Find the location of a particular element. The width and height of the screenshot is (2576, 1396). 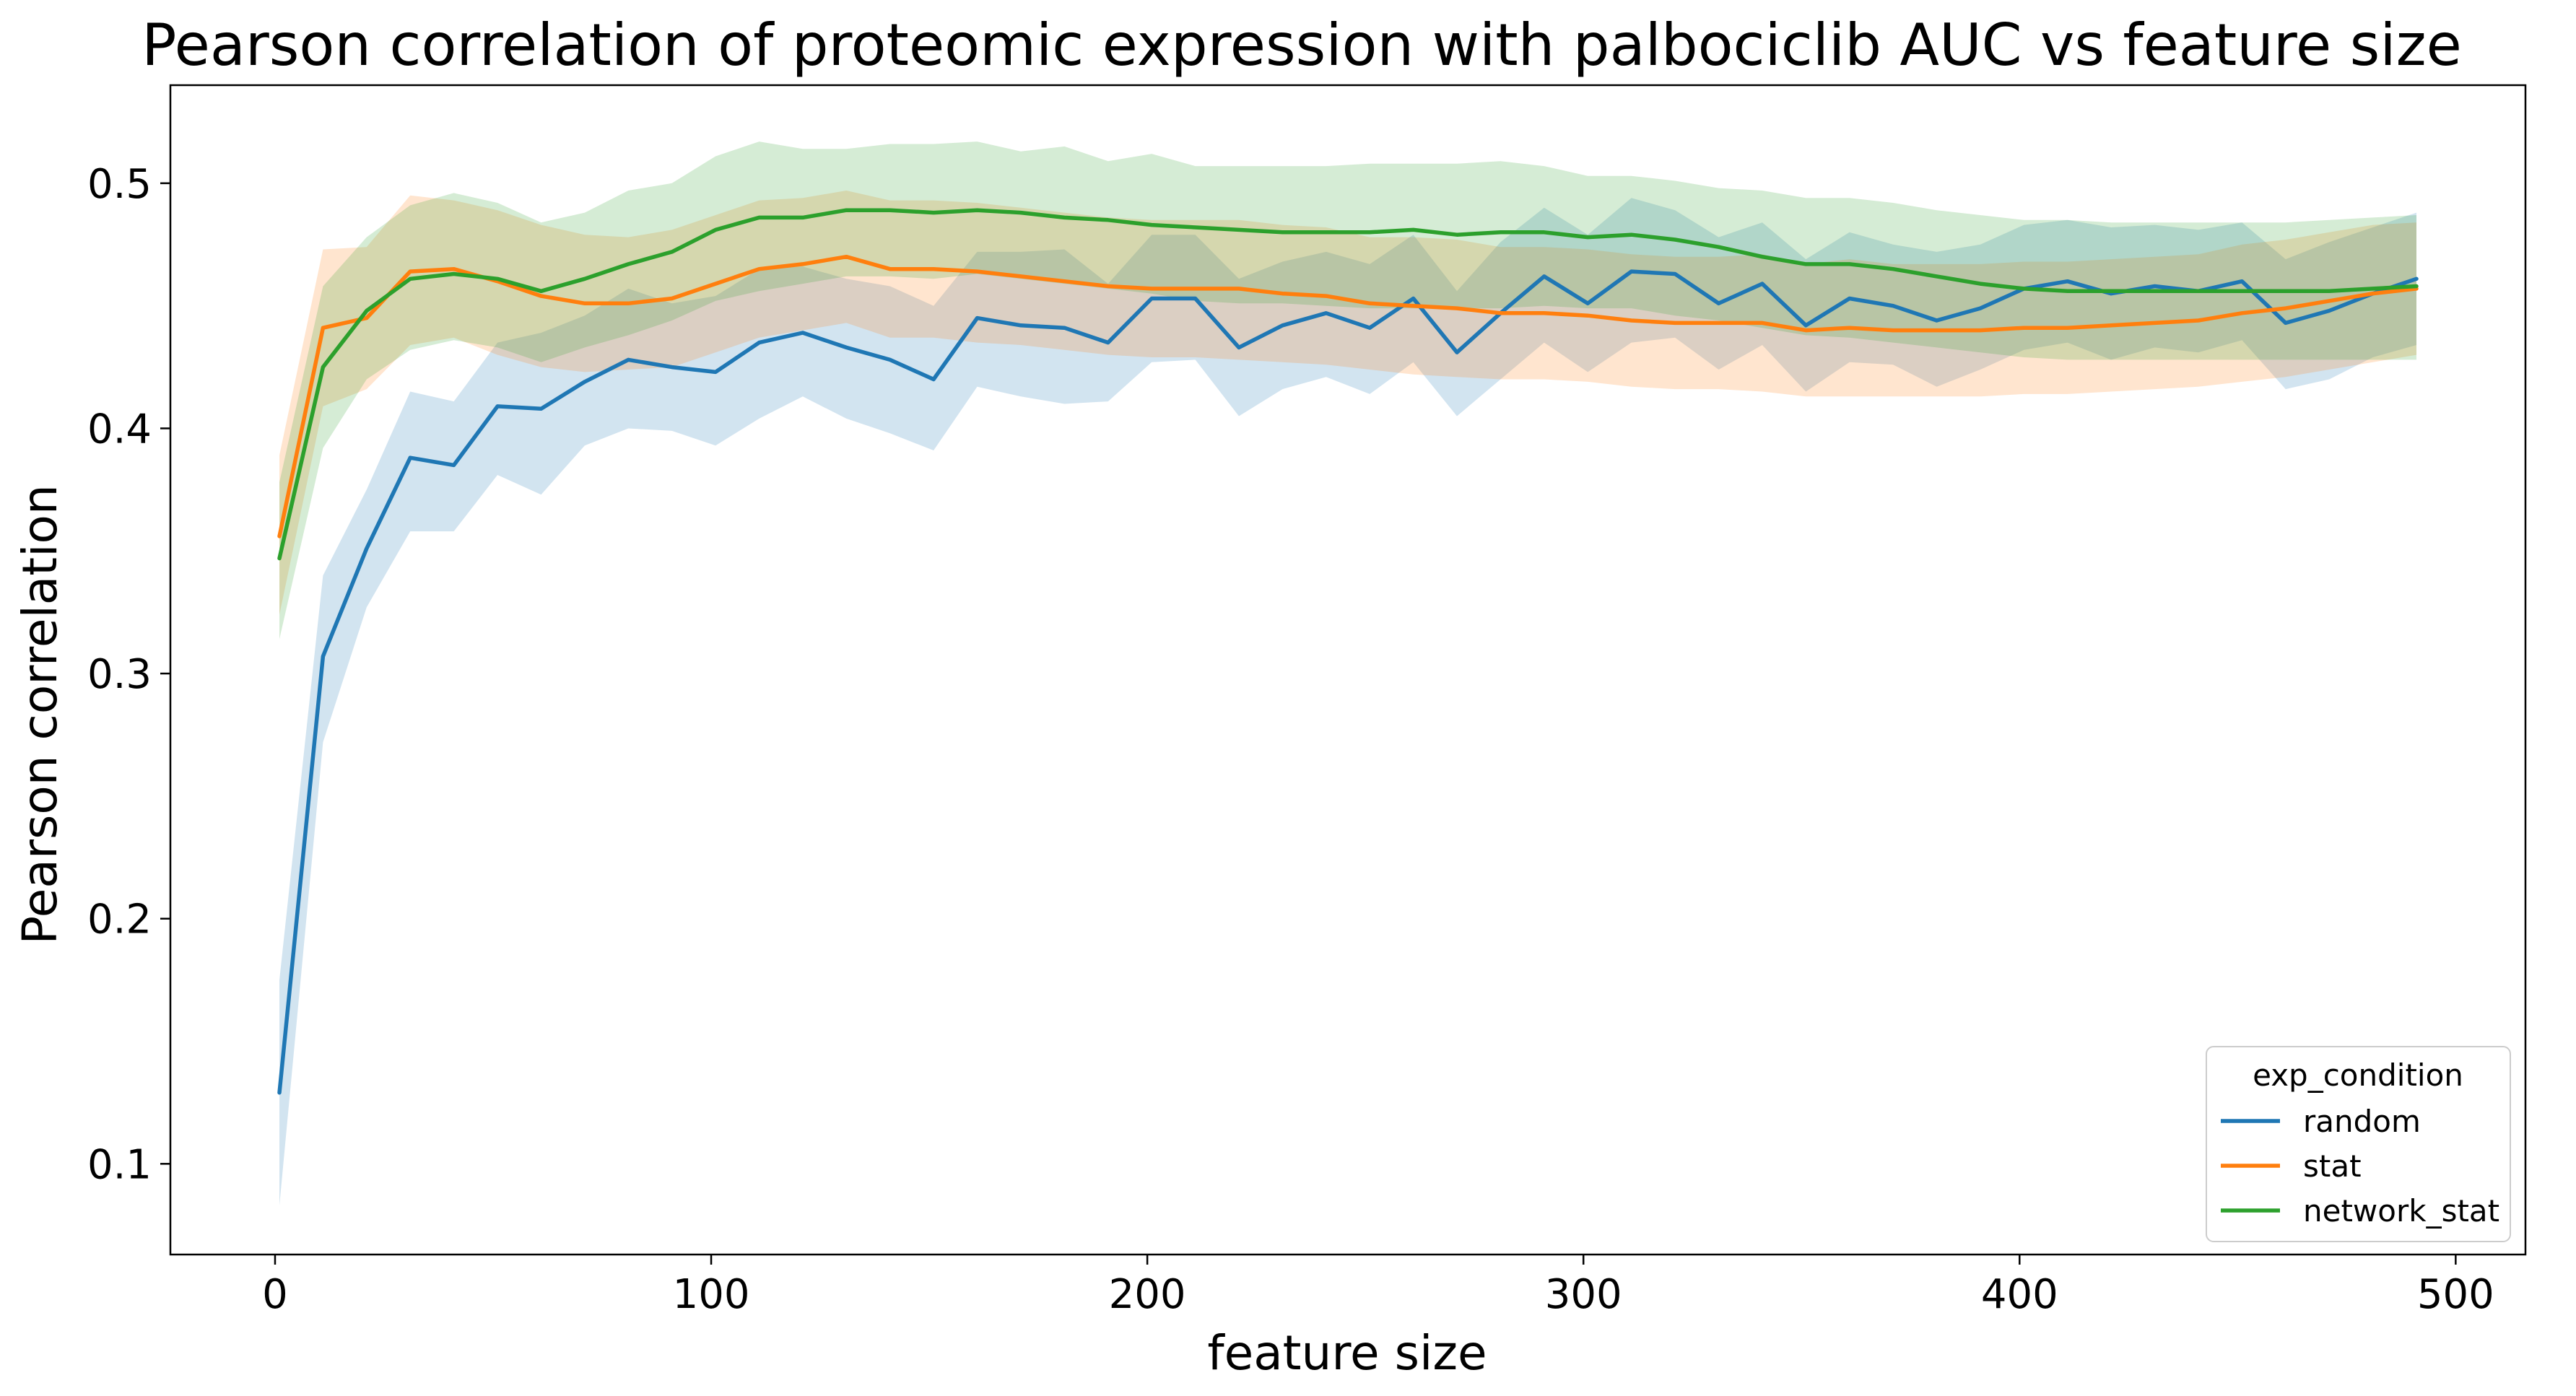

legend-items: random stat network_stat is located at coordinates (2360, 1166).